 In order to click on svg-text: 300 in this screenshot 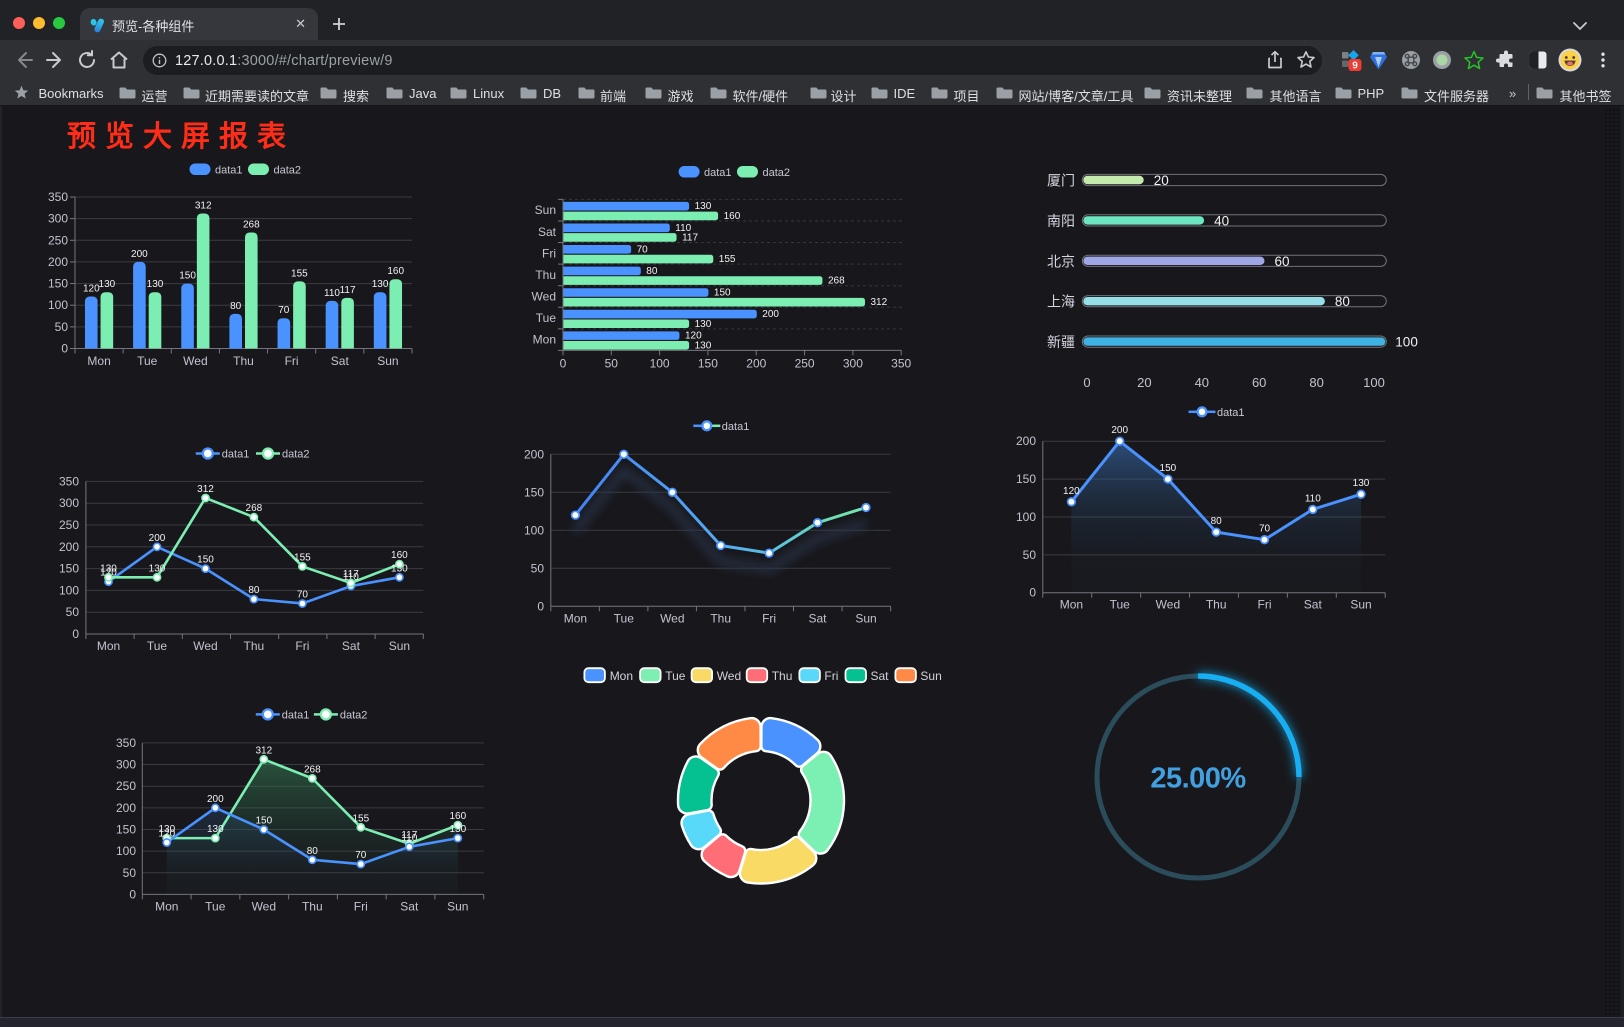, I will do `click(853, 363)`.